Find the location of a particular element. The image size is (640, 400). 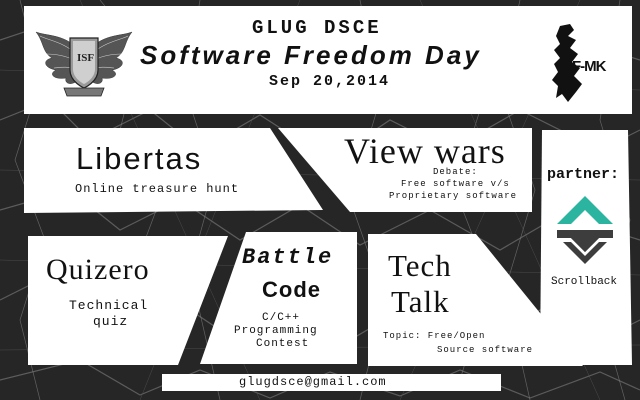

fsmk-logo-text: F-MK is located at coordinates (589, 66).